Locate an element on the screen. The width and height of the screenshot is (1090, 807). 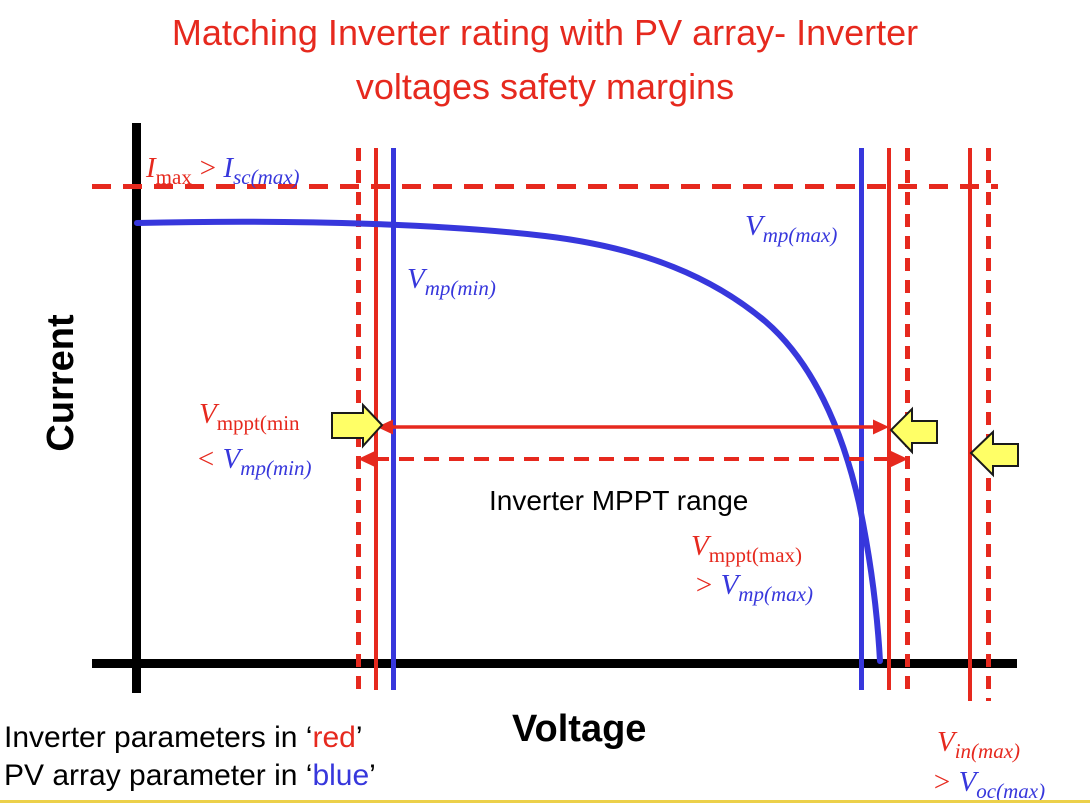
vmp-min2-base: V is located at coordinates (231, 459).